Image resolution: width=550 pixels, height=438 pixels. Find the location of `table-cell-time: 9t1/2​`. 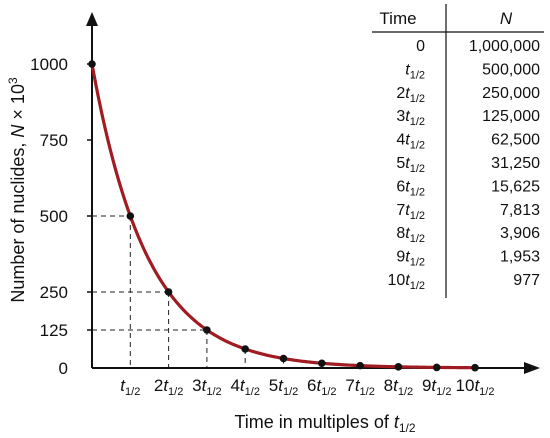

table-cell-time: 9t1/2​ is located at coordinates (410, 259).